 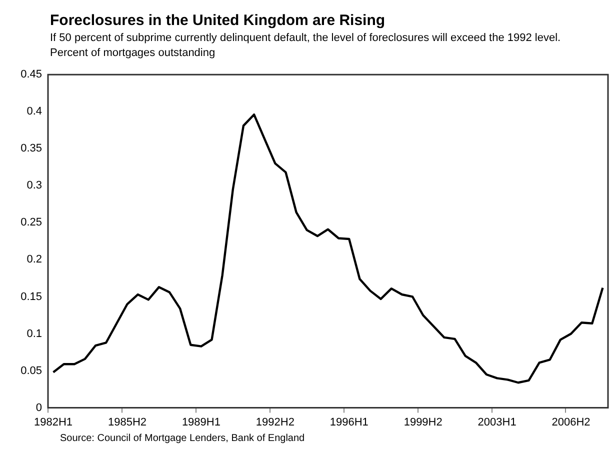 What do you see at coordinates (127, 422) in the screenshot?
I see `x-tick-label: 1985H2` at bounding box center [127, 422].